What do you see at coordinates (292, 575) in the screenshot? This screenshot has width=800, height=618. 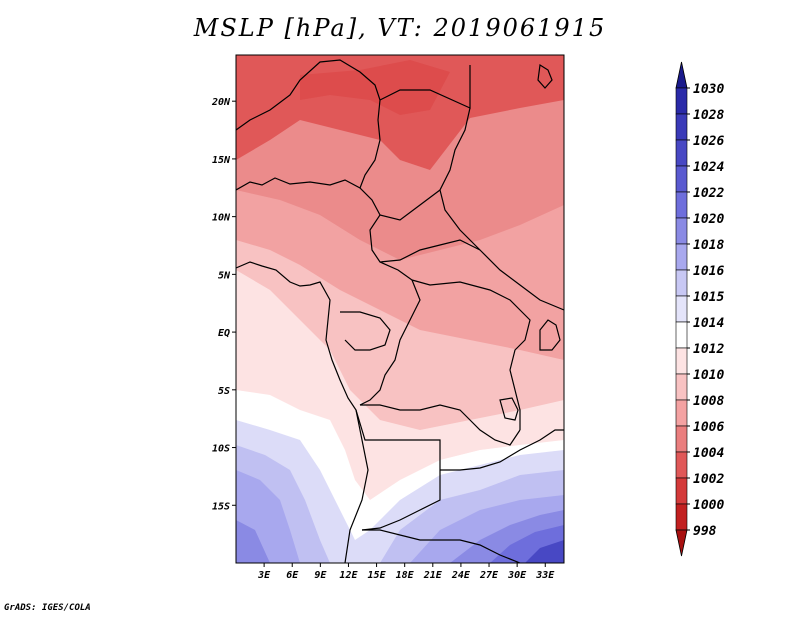 I see `x-tick-label: 6E` at bounding box center [292, 575].